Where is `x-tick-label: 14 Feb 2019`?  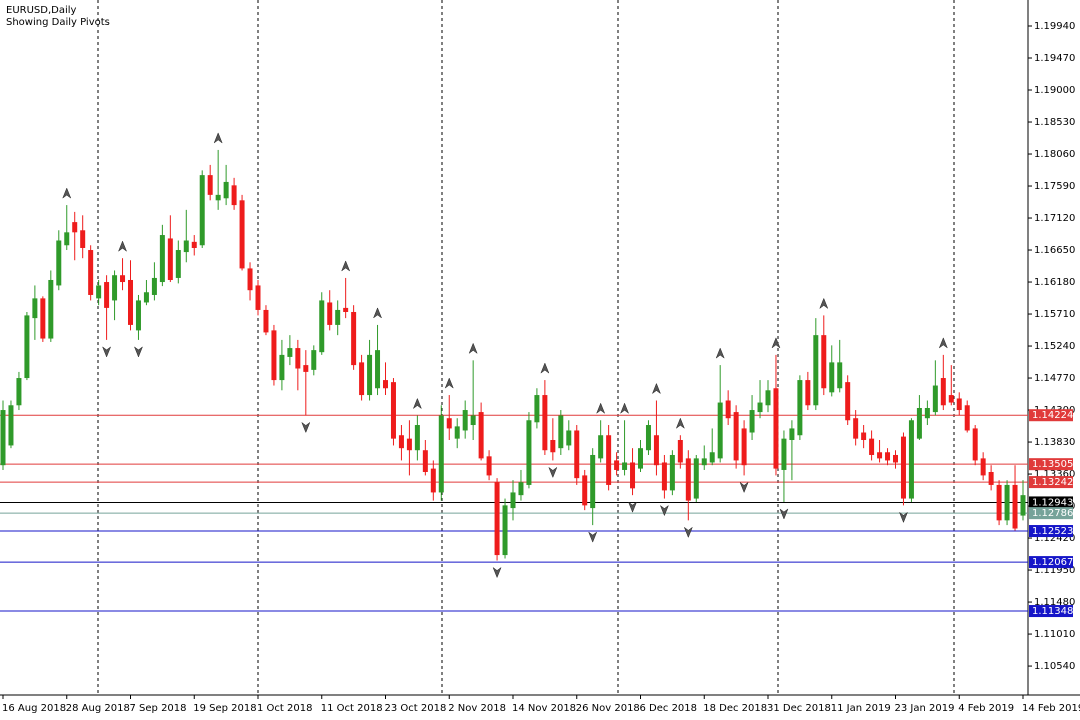 x-tick-label: 14 Feb 2019 is located at coordinates (1051, 708).